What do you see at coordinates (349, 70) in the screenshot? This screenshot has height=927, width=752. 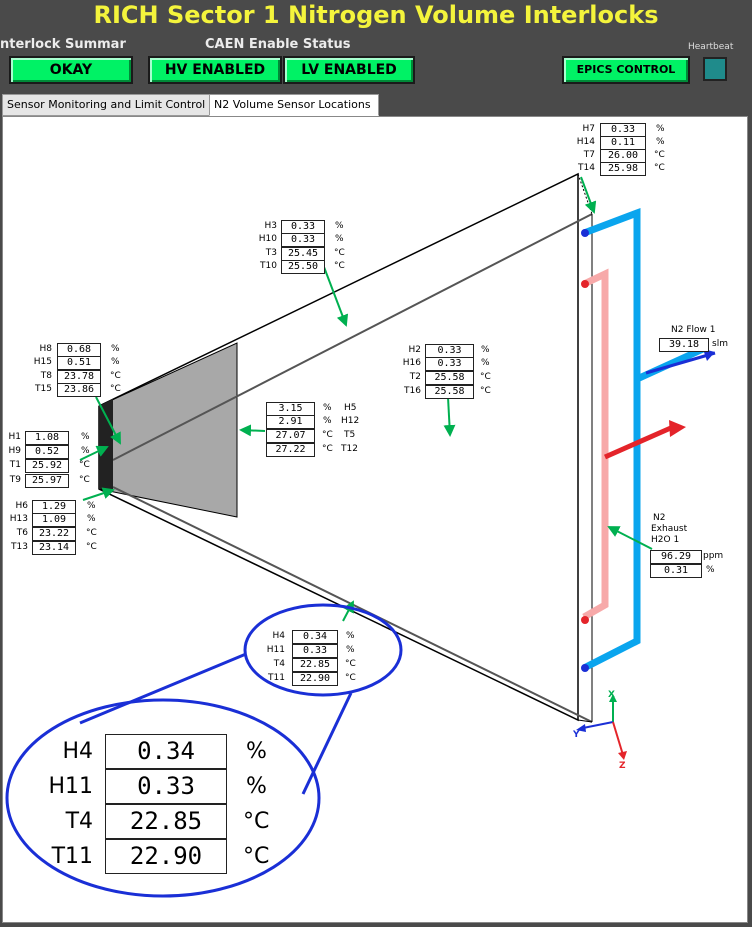 I see `lv-enabled-button: LV ENABLED` at bounding box center [349, 70].